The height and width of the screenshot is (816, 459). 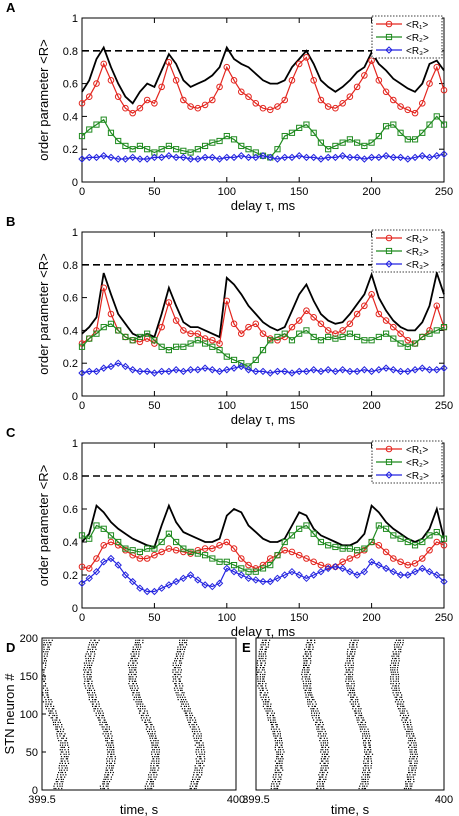 I want to click on x-tick-label: 399.5, so click(x=42, y=800).